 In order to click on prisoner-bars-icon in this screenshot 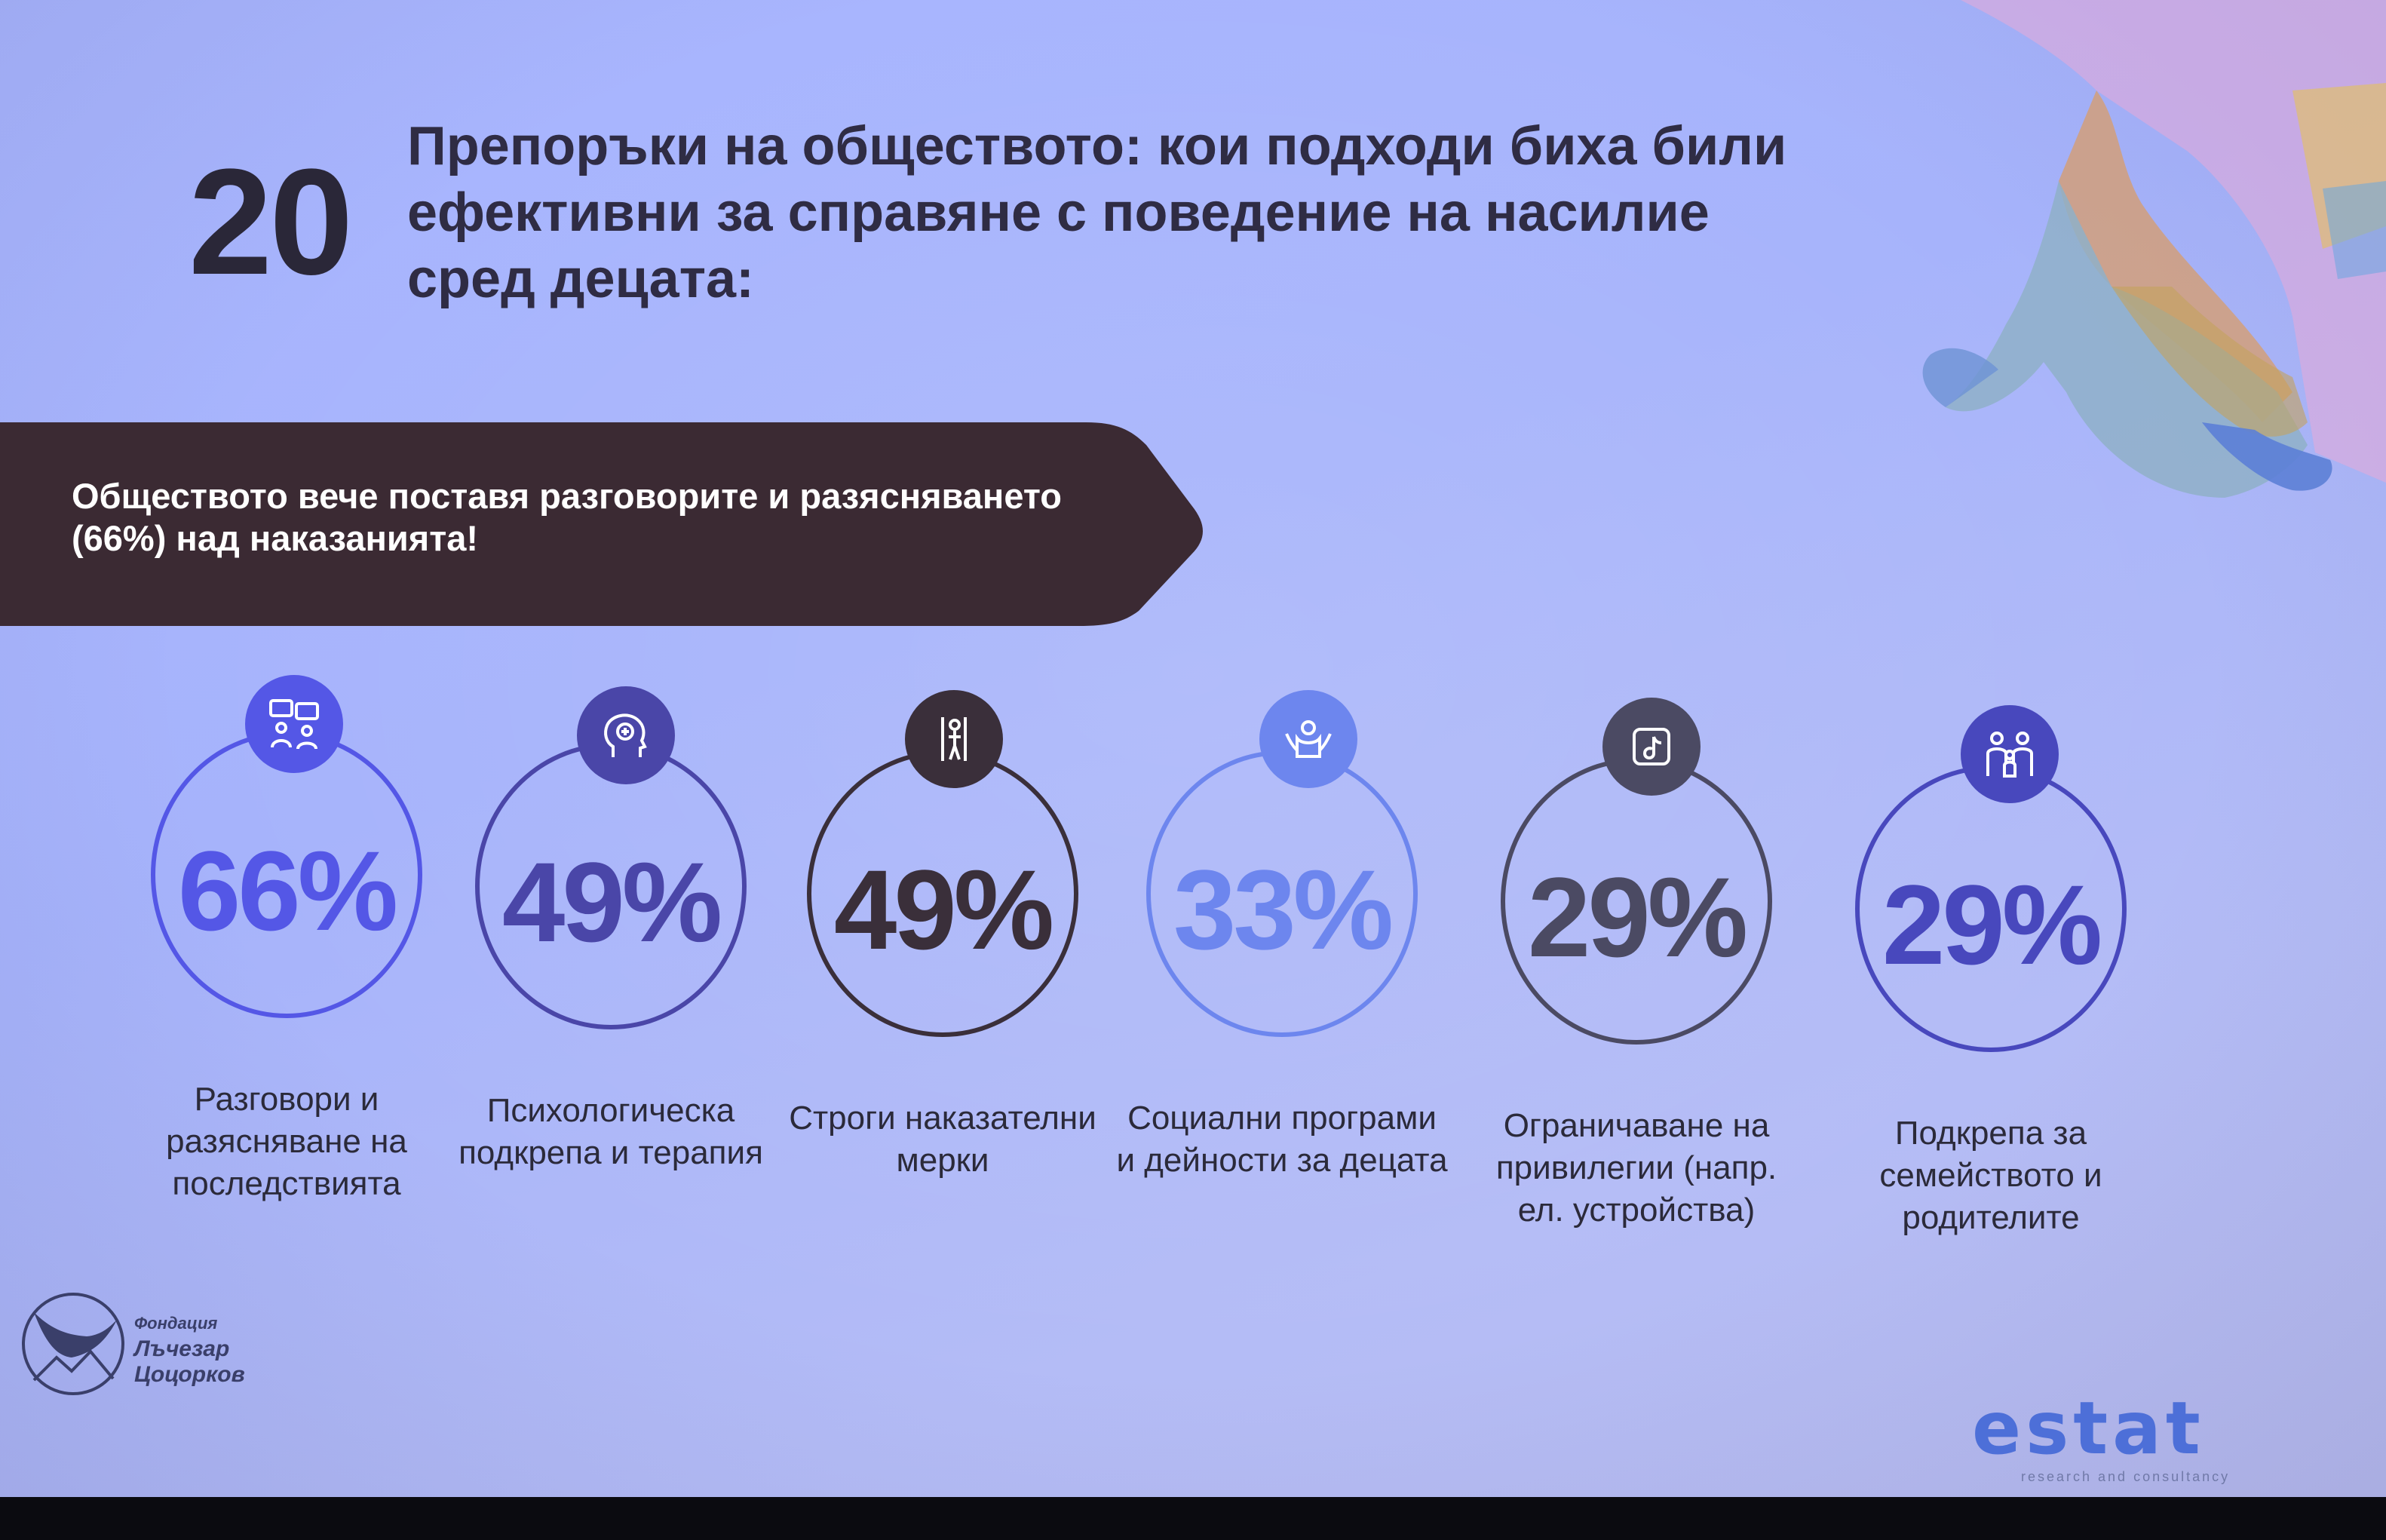, I will do `click(954, 739)`.